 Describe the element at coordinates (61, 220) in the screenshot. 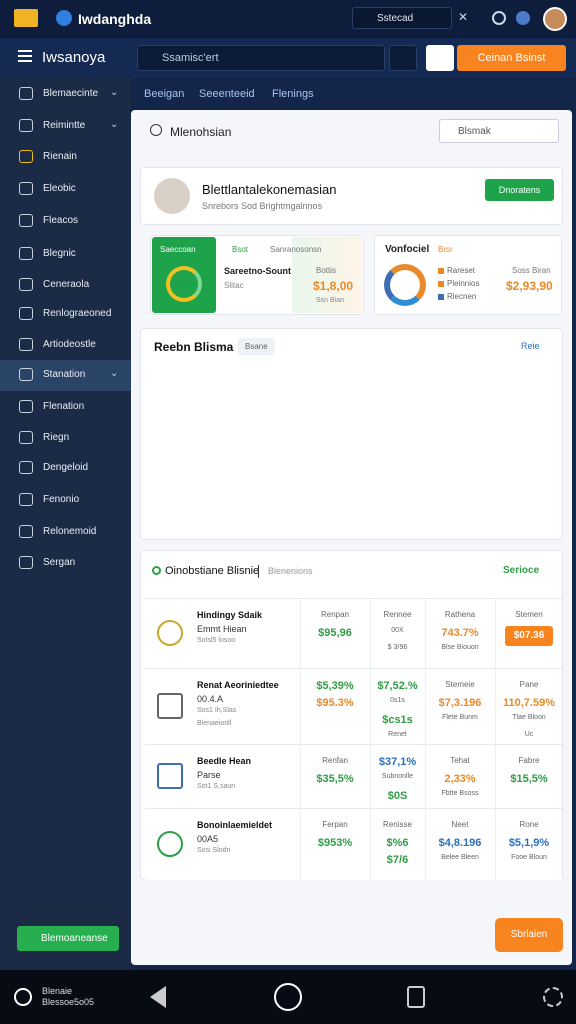

I see `sidebar-item: Fleacos` at that location.